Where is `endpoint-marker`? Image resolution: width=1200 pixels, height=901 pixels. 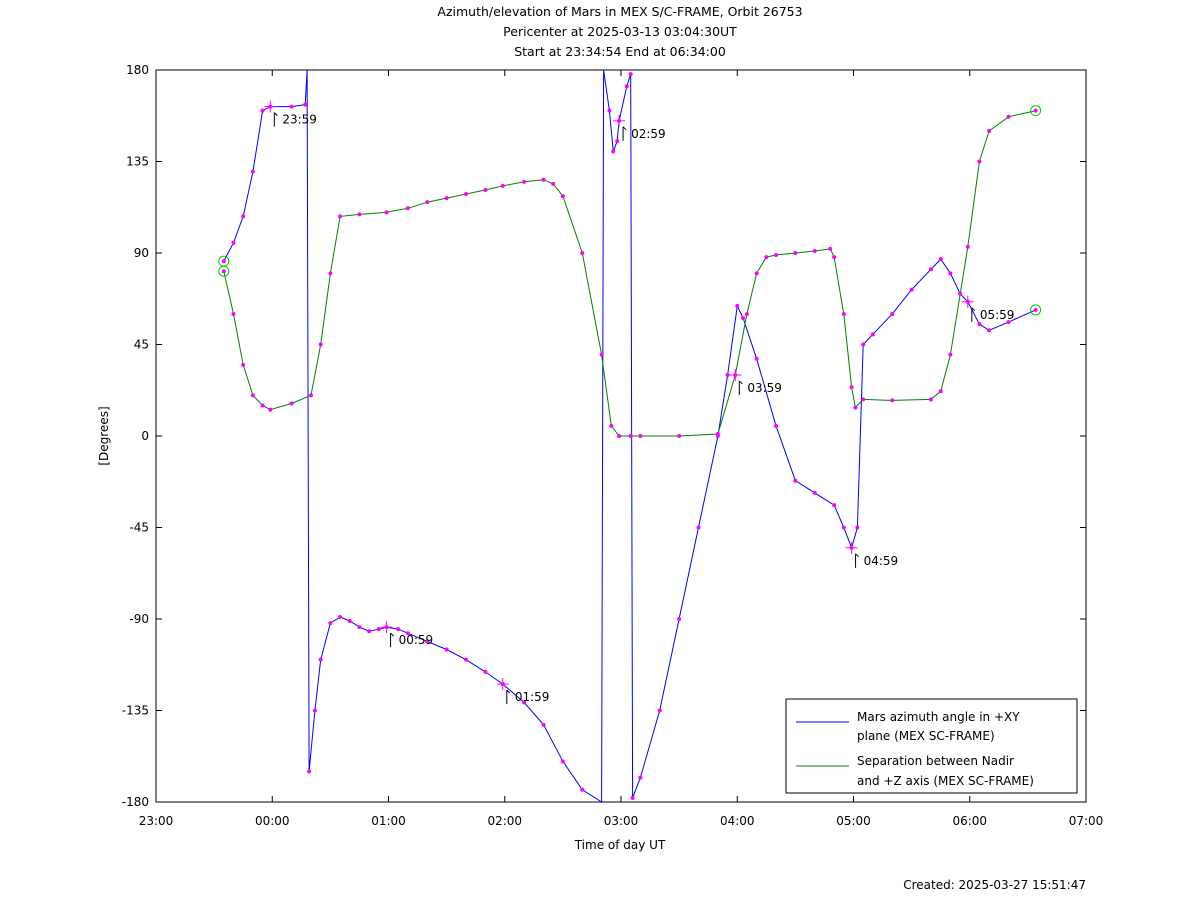 endpoint-marker is located at coordinates (1036, 310).